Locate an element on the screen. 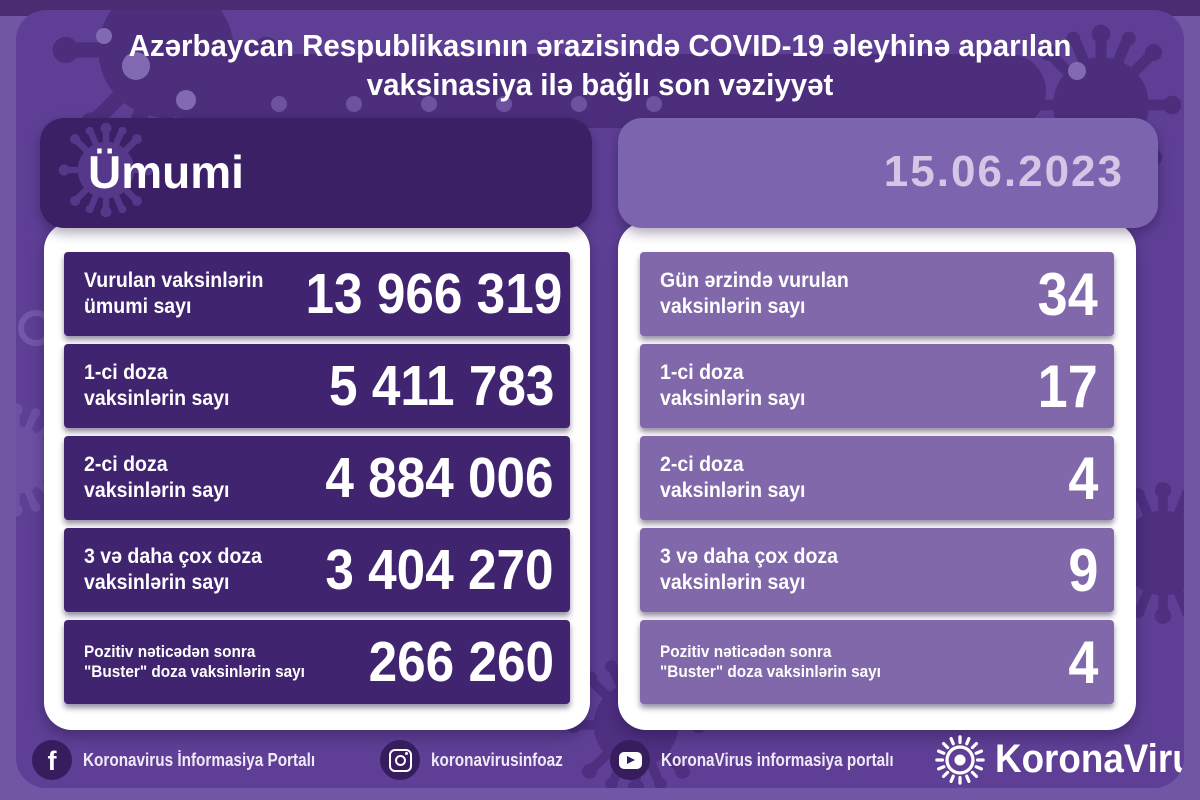 Image resolution: width=1200 pixels, height=800 pixels. stat-row-daily-dose2: 2-ci doza vaksinlərin sayı 4 is located at coordinates (877, 478).